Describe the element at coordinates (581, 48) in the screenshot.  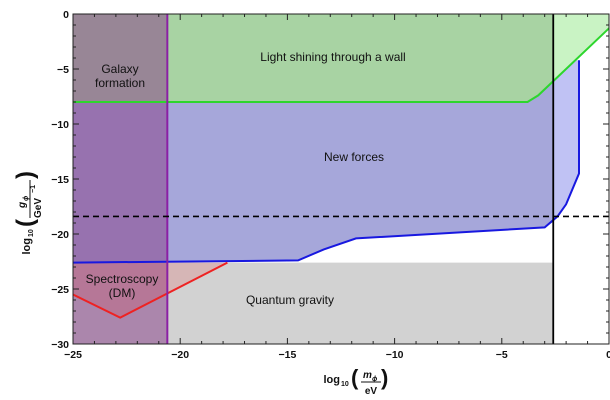
I see `light-shining-through-wall-region-right` at that location.